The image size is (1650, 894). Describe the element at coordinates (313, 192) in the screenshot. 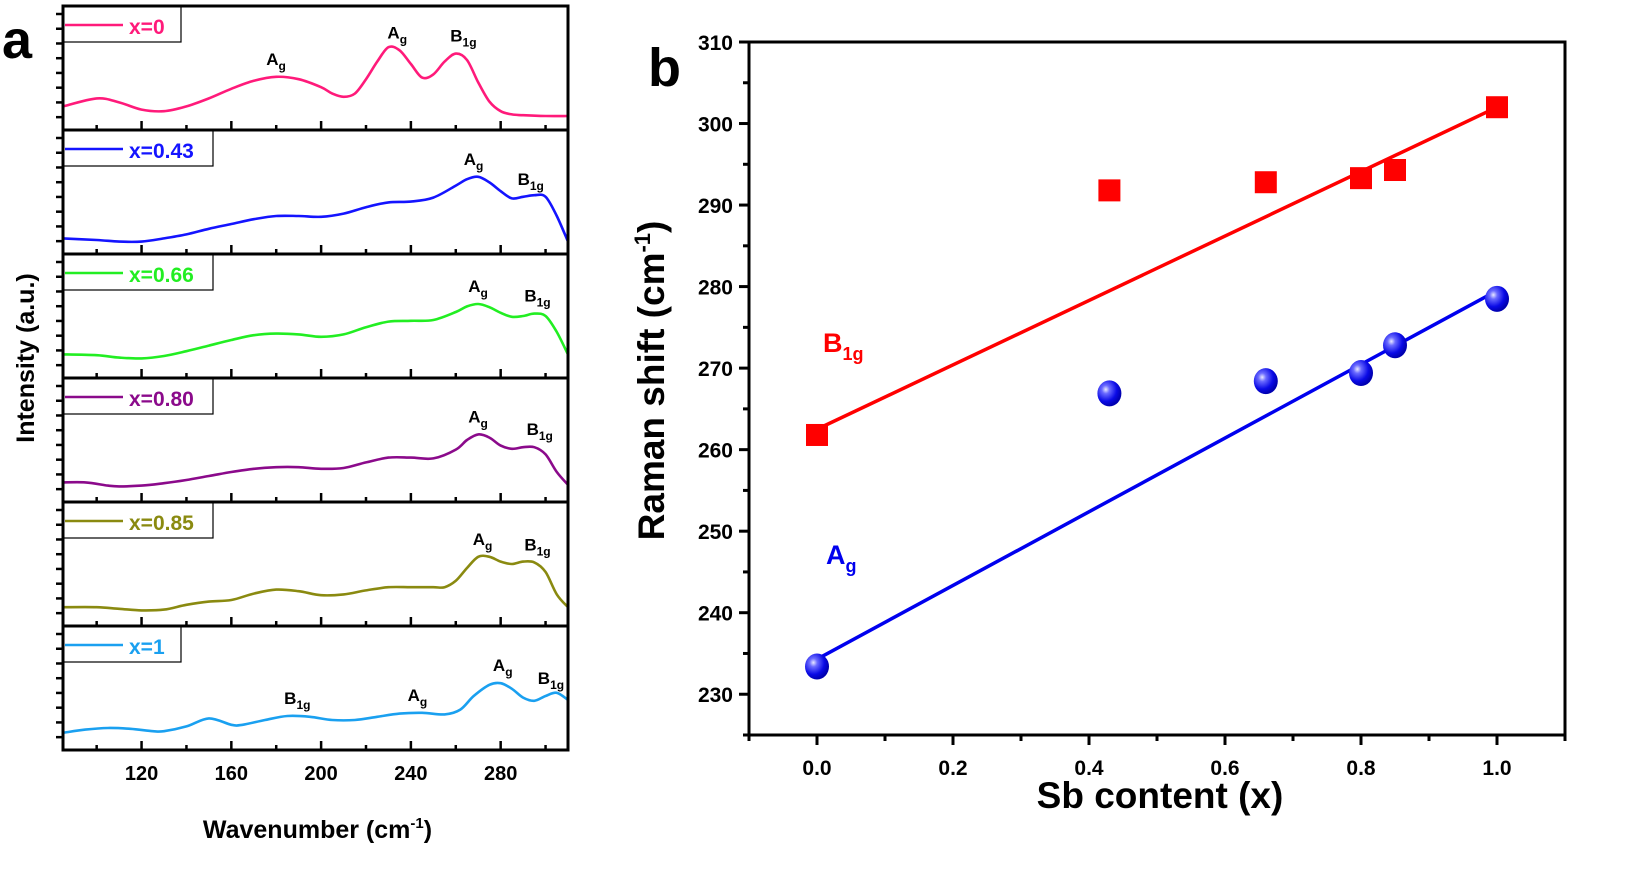

I see `spectrum-panel: x=0.43 Ag B1g` at that location.